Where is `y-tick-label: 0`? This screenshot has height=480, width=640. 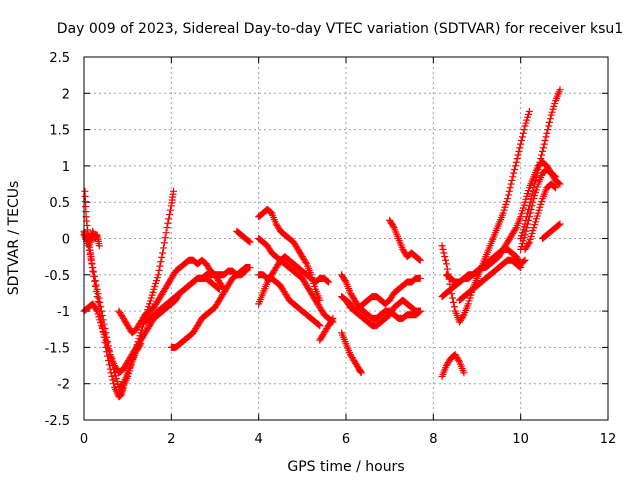
y-tick-label: 0 is located at coordinates (66, 240).